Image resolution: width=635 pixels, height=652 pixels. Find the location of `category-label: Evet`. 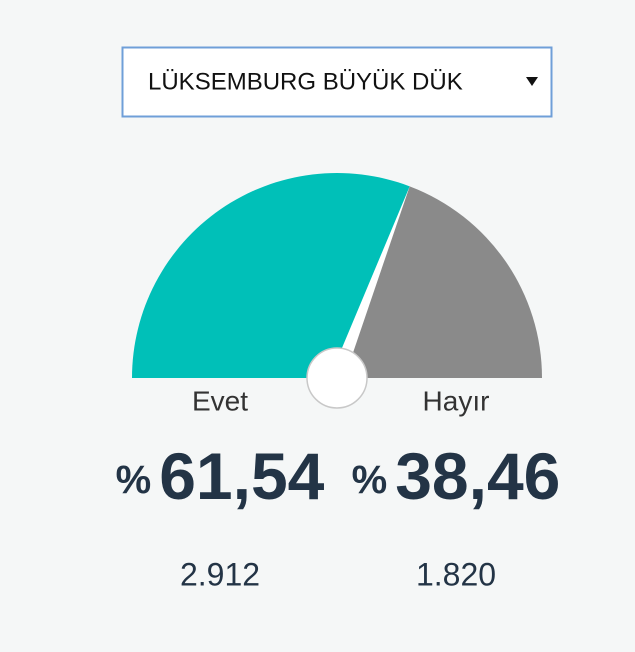

category-label: Evet is located at coordinates (220, 400).